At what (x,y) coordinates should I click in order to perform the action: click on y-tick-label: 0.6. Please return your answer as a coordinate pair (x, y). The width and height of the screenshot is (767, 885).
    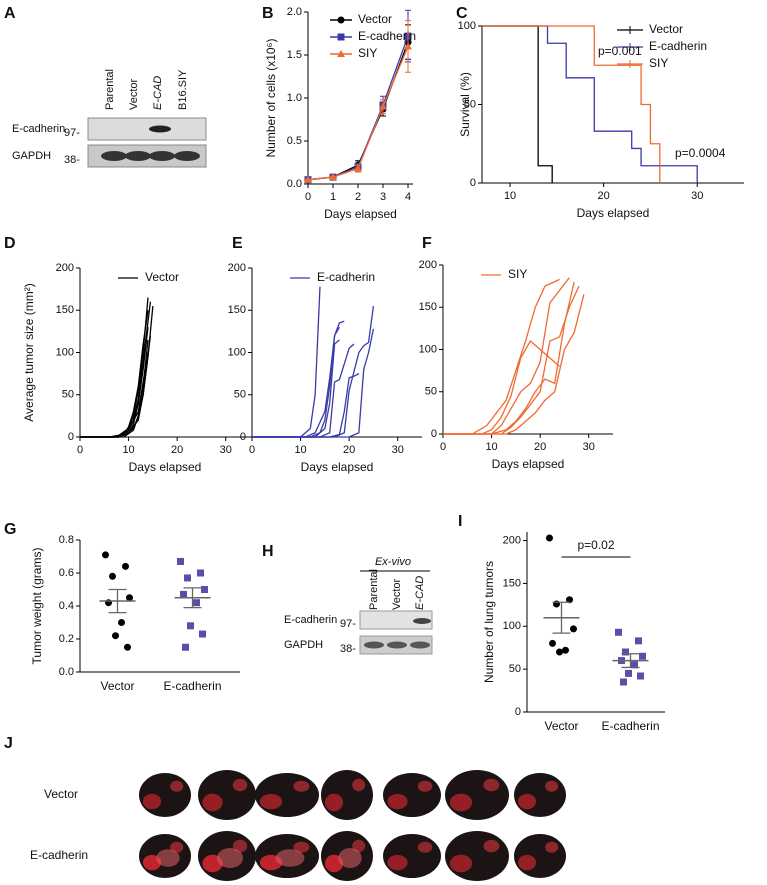
    Looking at the image, I should click on (66, 573).